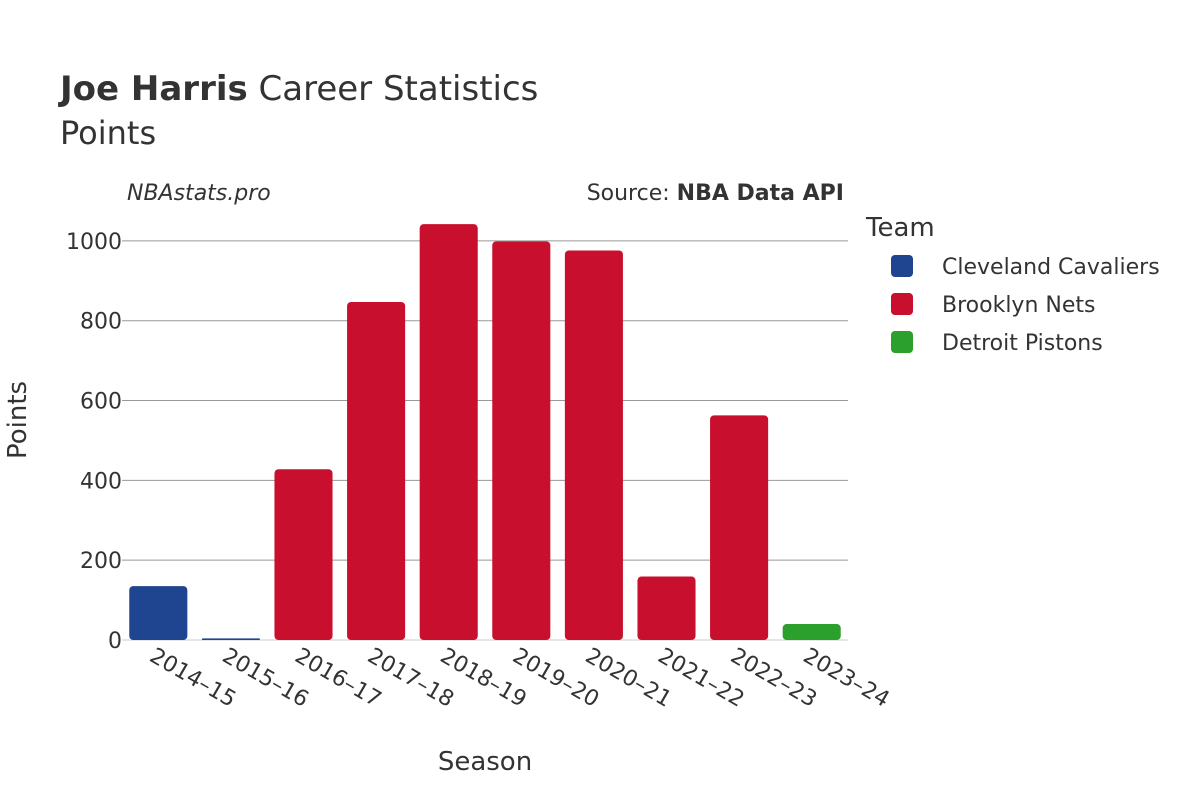 This screenshot has width=1200, height=800. I want to click on bar-2021–22, so click(666, 608).